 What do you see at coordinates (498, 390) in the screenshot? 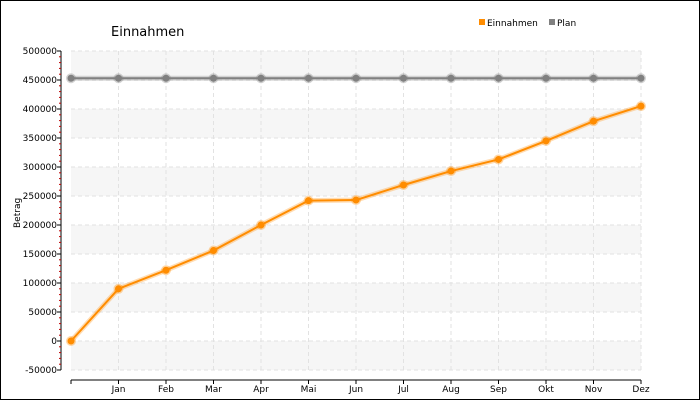
I see `x-tick-label: Sep` at bounding box center [498, 390].